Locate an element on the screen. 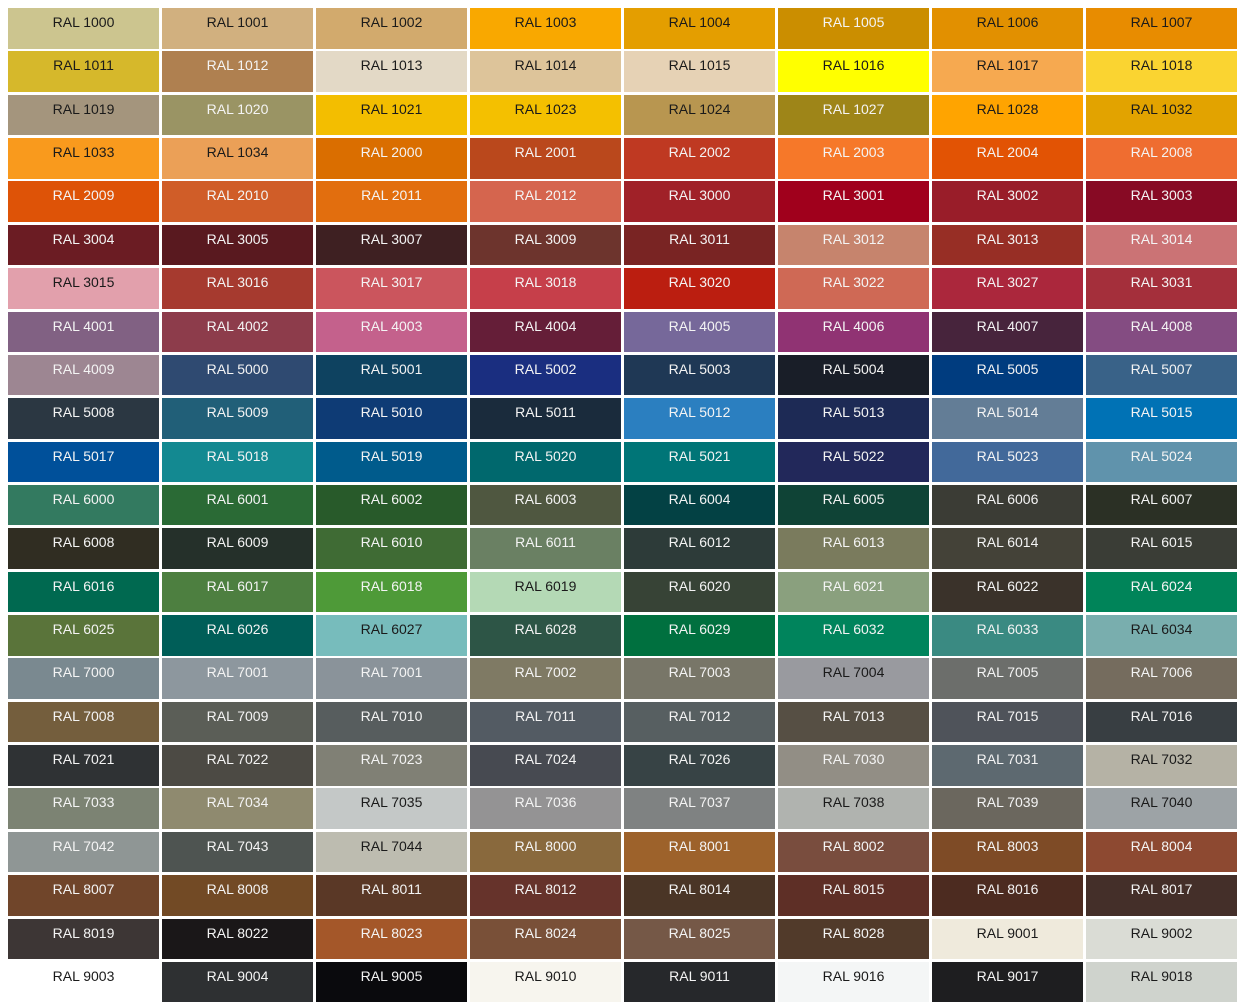 Image resolution: width=1244 pixels, height=1004 pixels. color-swatch-ral-8014: RAL 8014 is located at coordinates (699, 895).